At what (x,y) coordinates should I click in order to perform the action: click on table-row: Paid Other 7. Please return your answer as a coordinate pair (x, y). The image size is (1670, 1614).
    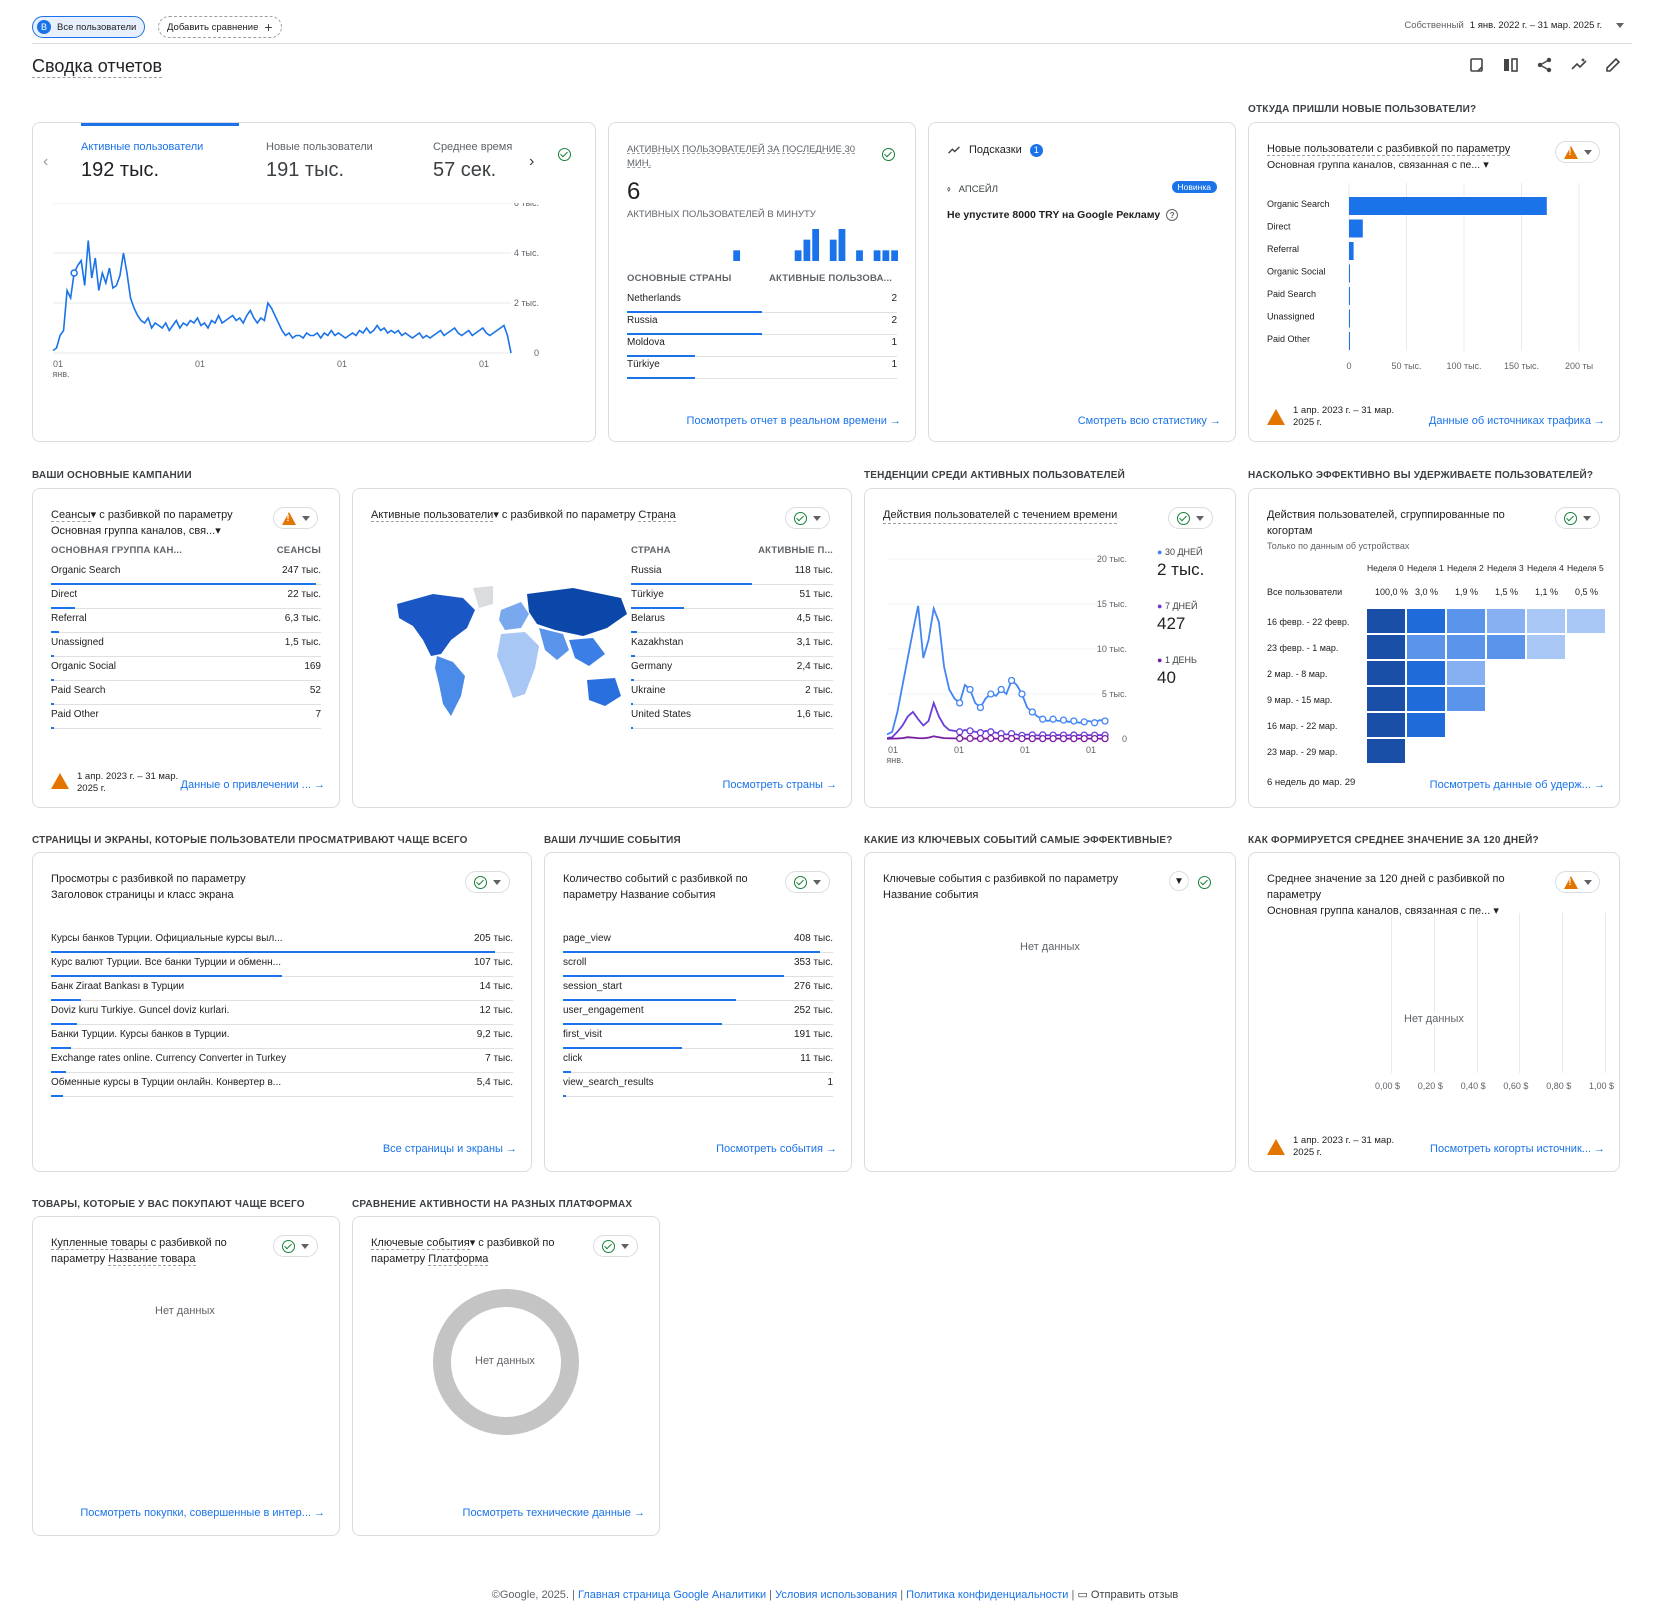
    Looking at the image, I should click on (186, 717).